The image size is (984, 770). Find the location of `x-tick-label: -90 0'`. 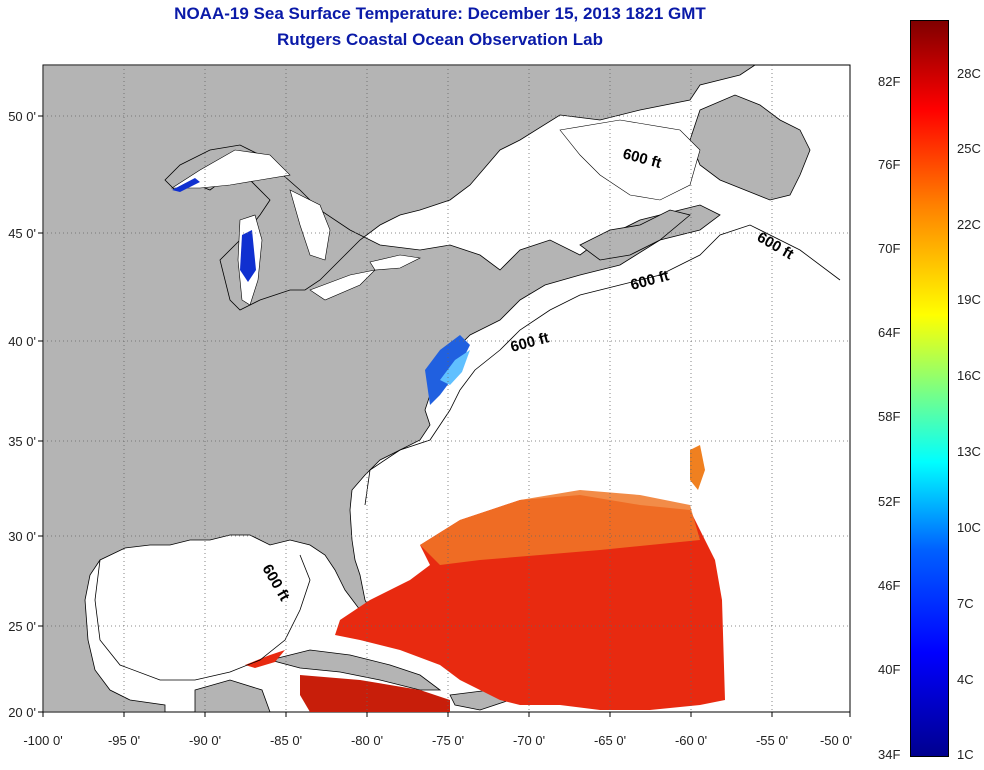

x-tick-label: -90 0' is located at coordinates (205, 740).